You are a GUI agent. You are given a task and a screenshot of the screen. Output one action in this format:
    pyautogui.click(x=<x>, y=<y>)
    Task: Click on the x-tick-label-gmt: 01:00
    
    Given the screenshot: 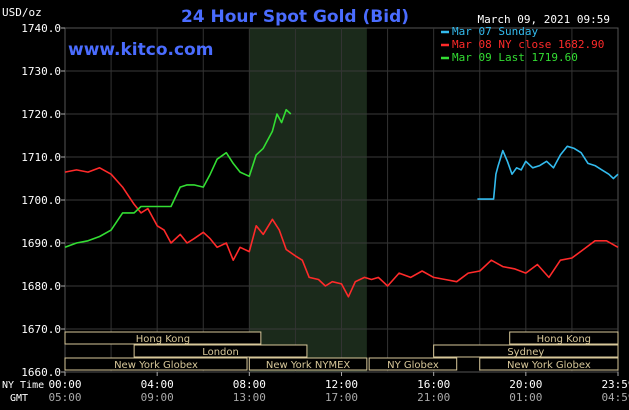 What is the action you would take?
    pyautogui.click(x=525, y=397)
    